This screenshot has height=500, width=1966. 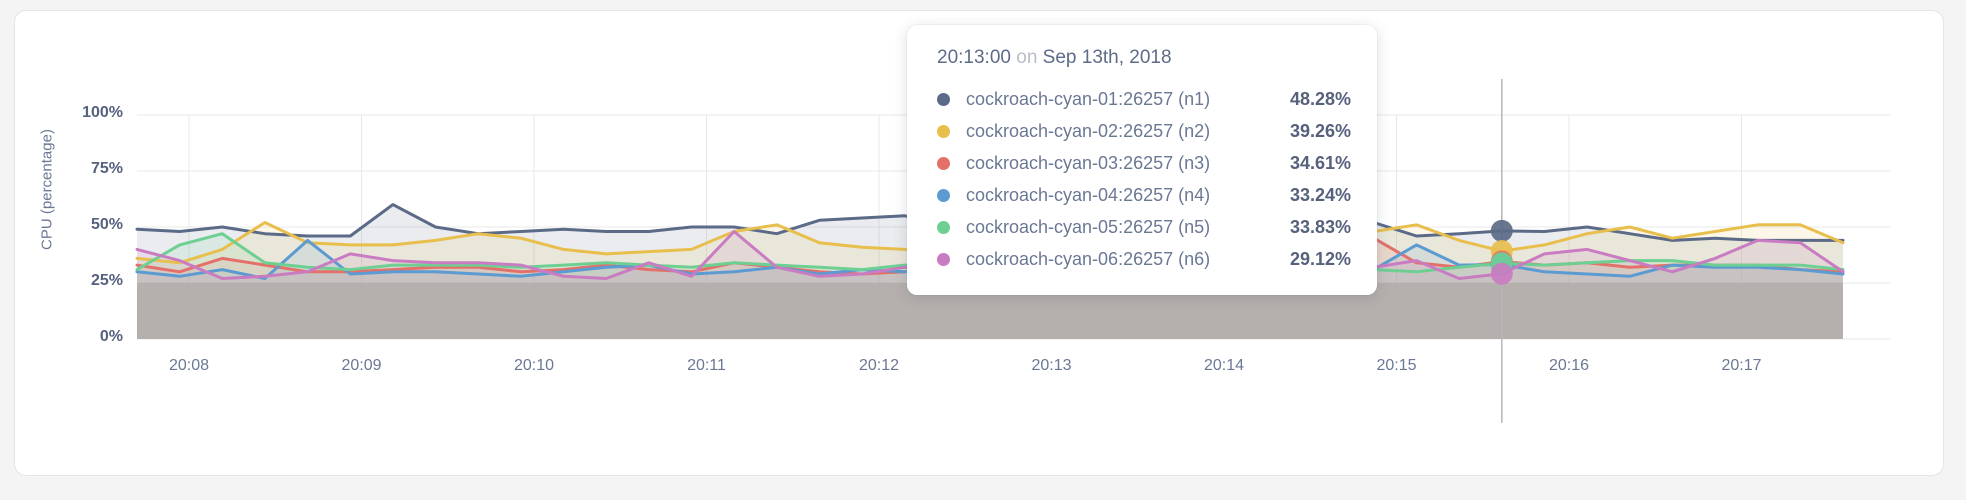 I want to click on x-tick-label: 20:16, so click(x=1569, y=365).